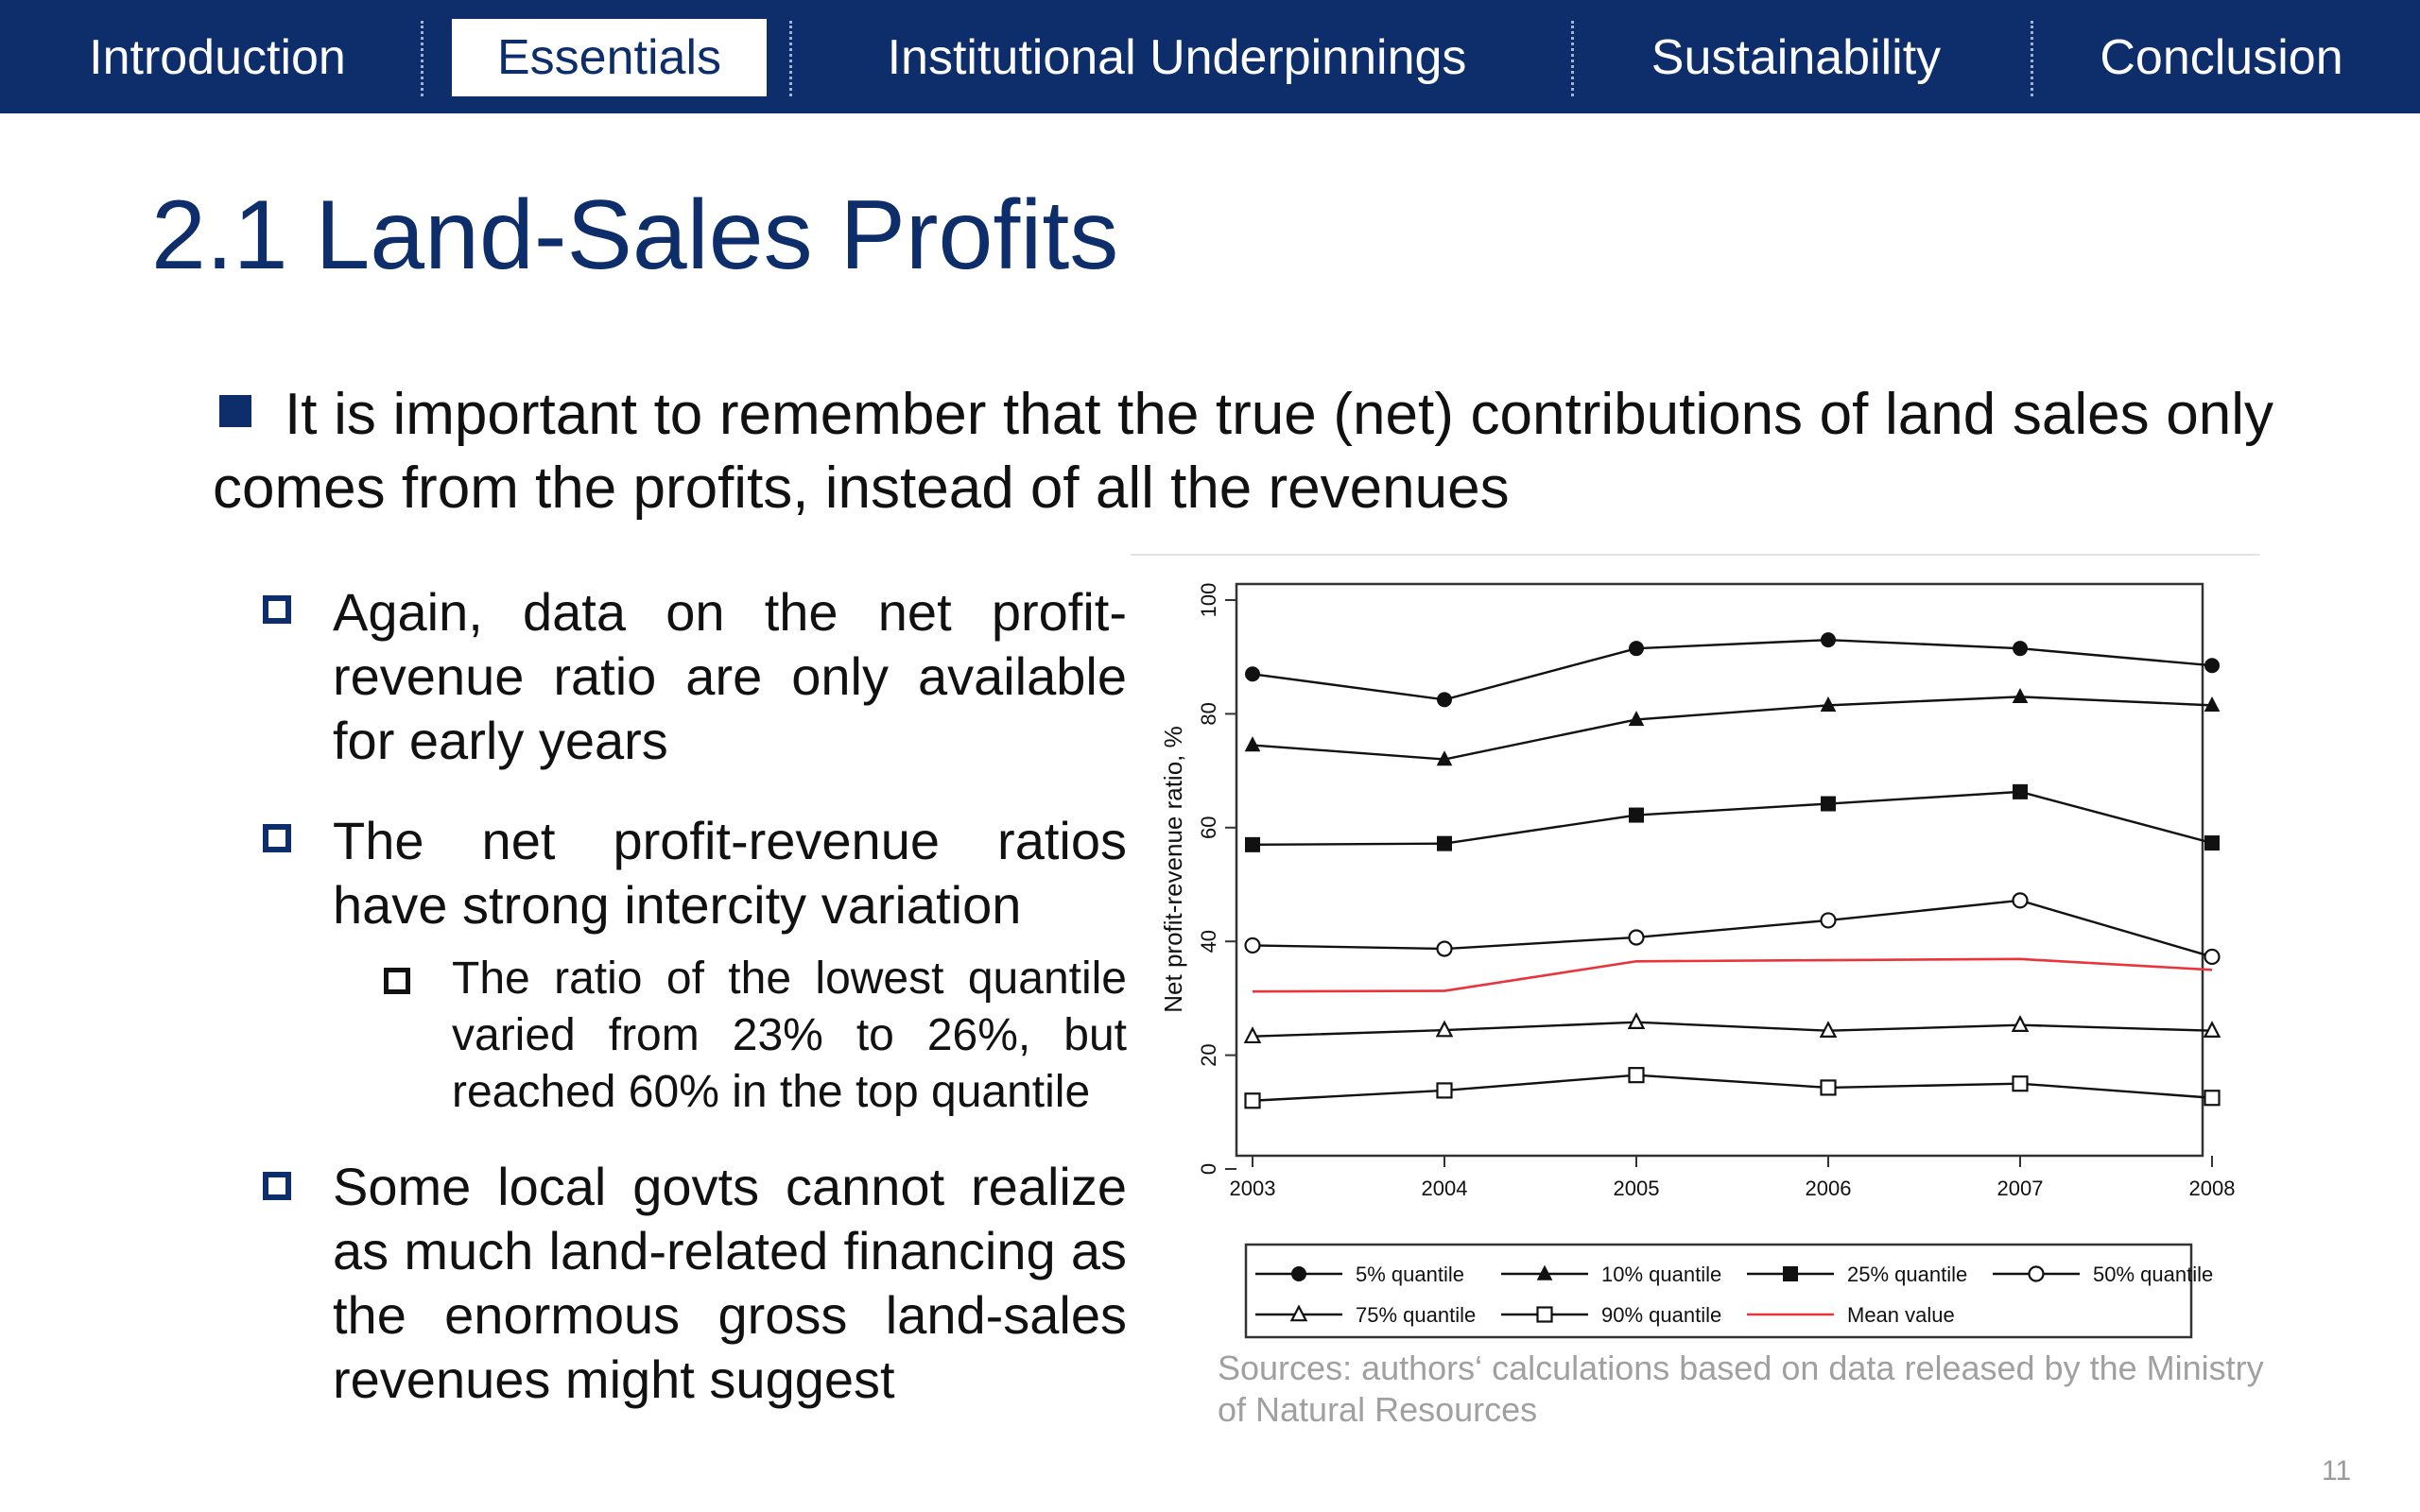 This screenshot has height=1512, width=2420. I want to click on legend-box, so click(1718, 1291).